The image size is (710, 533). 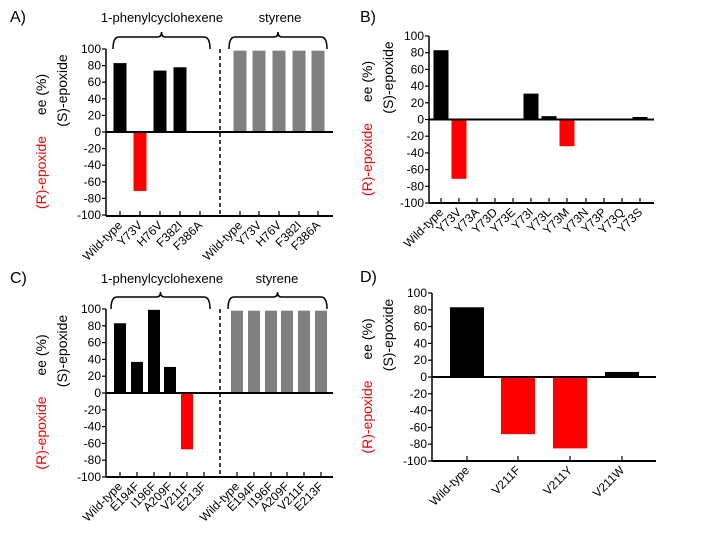 What do you see at coordinates (18, 278) in the screenshot?
I see `panel-letter: C)` at bounding box center [18, 278].